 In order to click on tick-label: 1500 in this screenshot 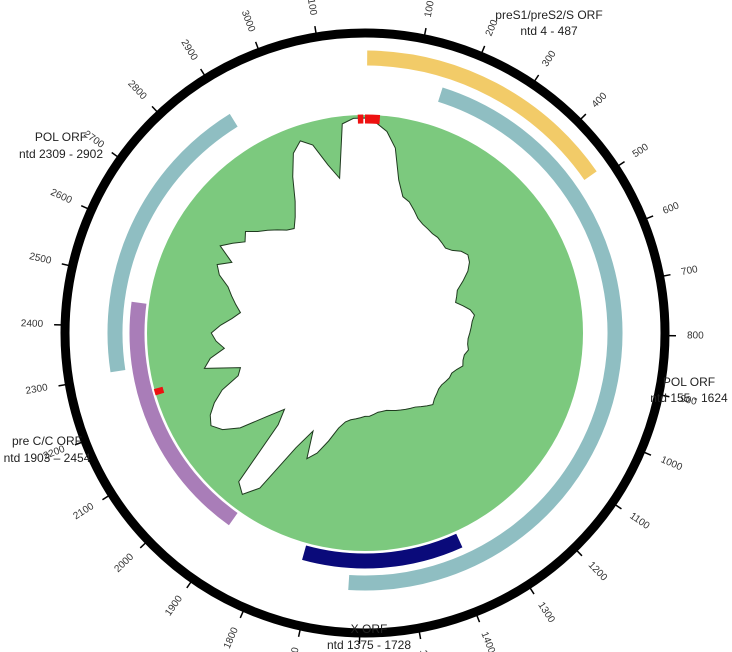, I will do `click(424, 650)`.